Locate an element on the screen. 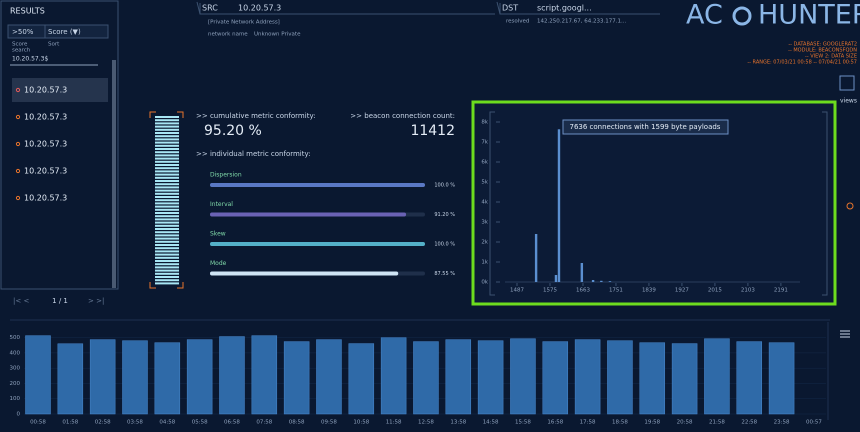 The width and height of the screenshot is (860, 432). src-frame is located at coordinates (345, 8).